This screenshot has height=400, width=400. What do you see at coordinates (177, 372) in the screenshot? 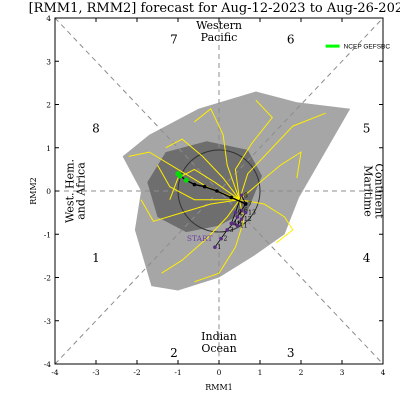
I see `x-tick-label: -1` at bounding box center [177, 372].